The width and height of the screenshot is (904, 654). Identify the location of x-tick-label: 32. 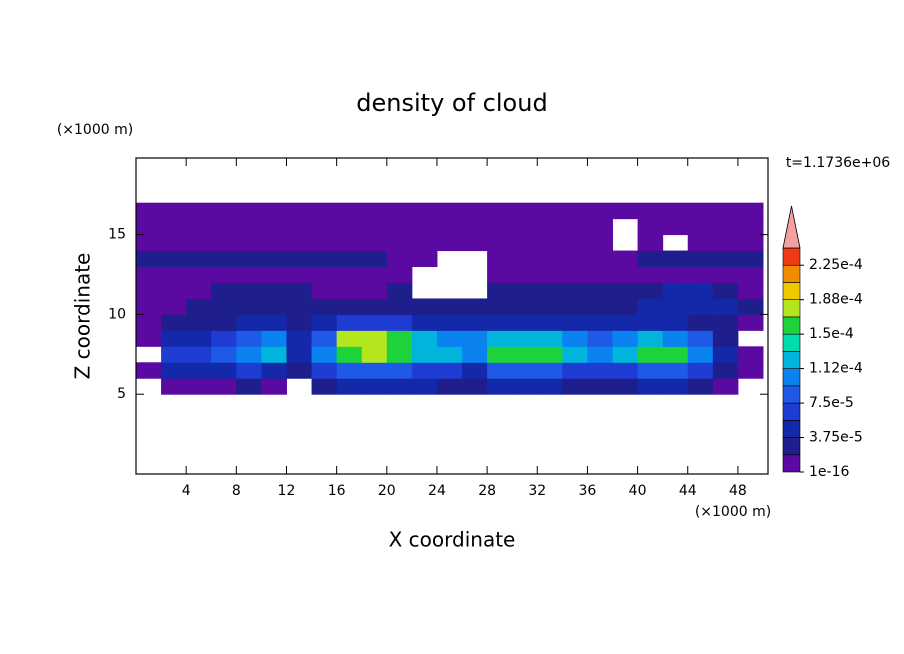
(537, 491).